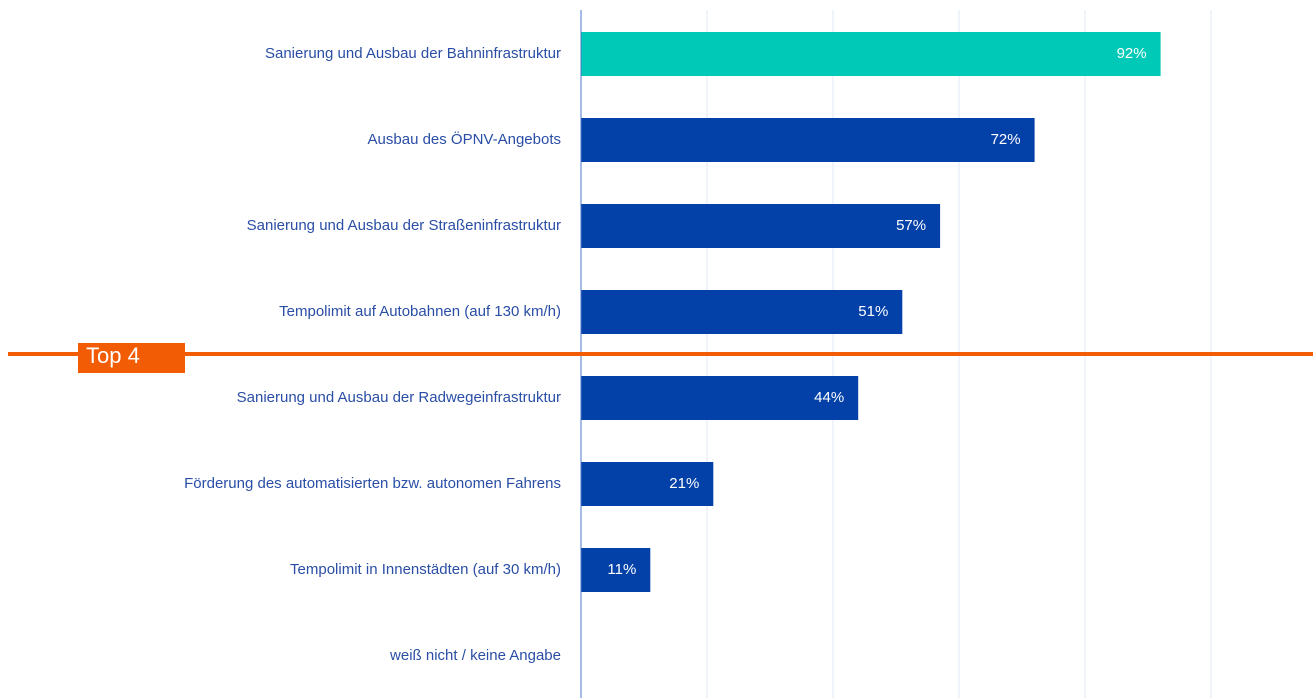  Describe the element at coordinates (464, 139) in the screenshot. I see `category-label: Ausbau des ÖPNV-Angebots` at that location.